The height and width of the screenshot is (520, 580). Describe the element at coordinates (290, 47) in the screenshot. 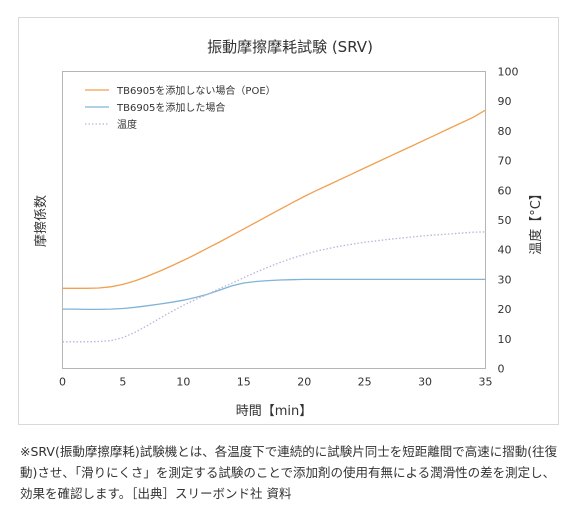

I see `chart-title: 振動摩擦摩耗試験 (SRV)` at that location.